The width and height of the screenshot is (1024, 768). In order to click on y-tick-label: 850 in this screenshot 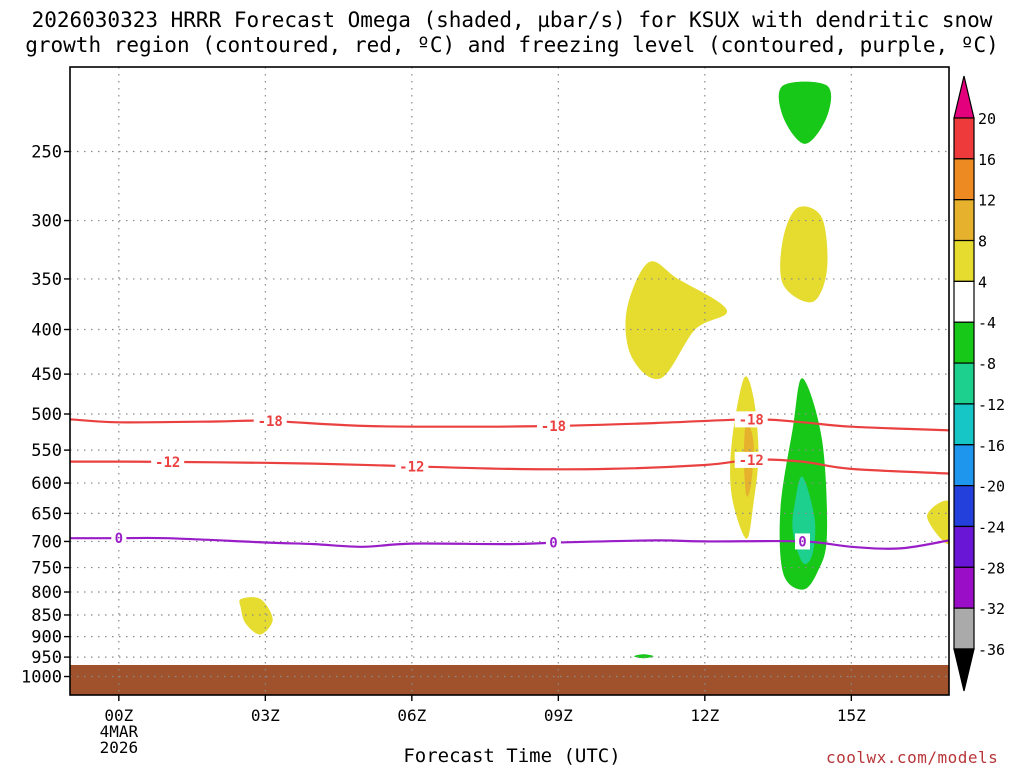, I will do `click(46, 616)`.